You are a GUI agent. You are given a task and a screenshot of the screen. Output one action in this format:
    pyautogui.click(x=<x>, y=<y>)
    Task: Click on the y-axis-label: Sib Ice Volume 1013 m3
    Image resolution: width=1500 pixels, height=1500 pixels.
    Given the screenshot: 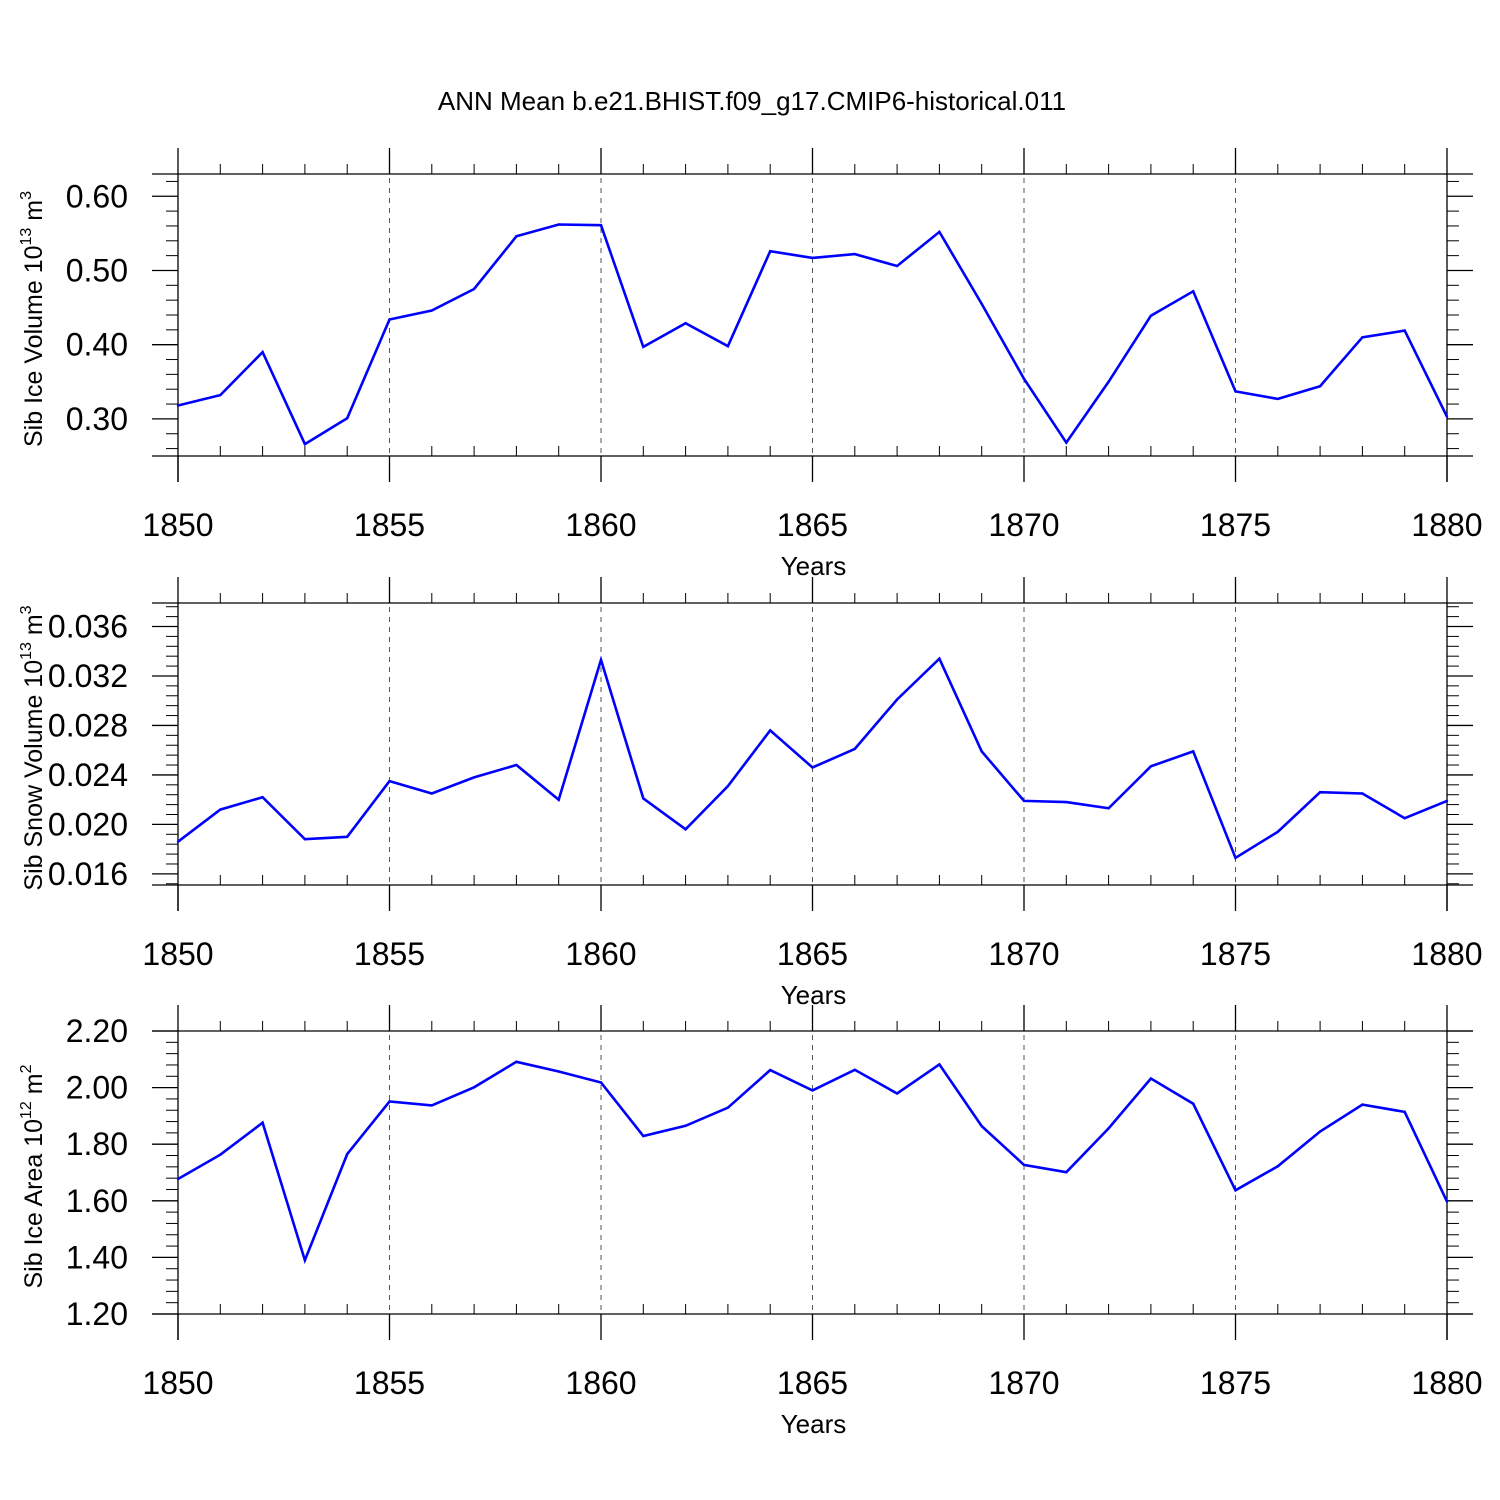 What is the action you would take?
    pyautogui.click(x=33, y=319)
    